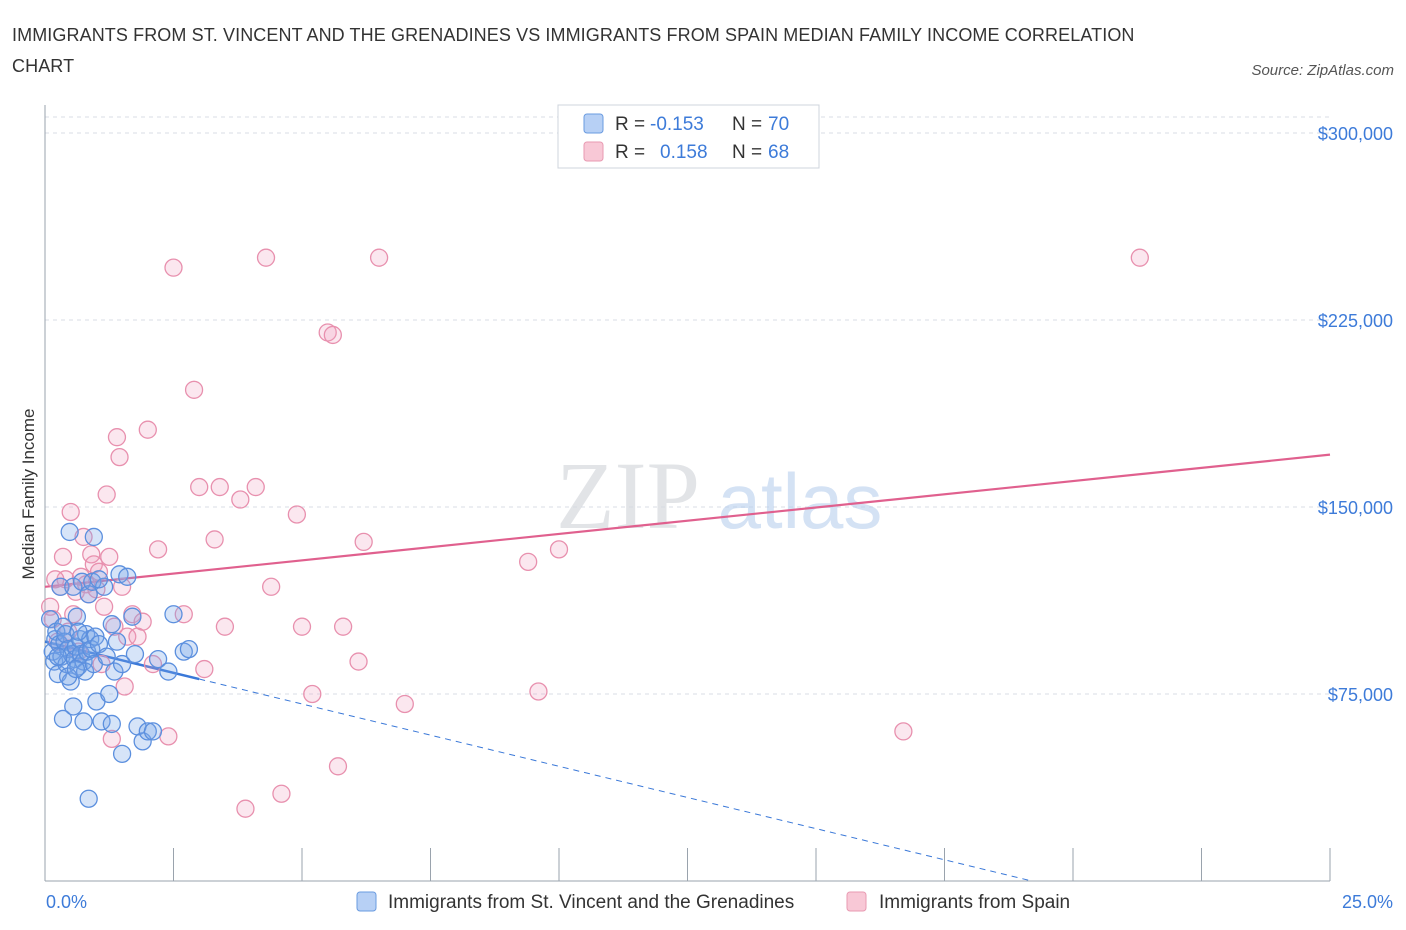  What do you see at coordinates (747, 152) in the screenshot?
I see `legend-n-label-pink: N =` at bounding box center [747, 152].